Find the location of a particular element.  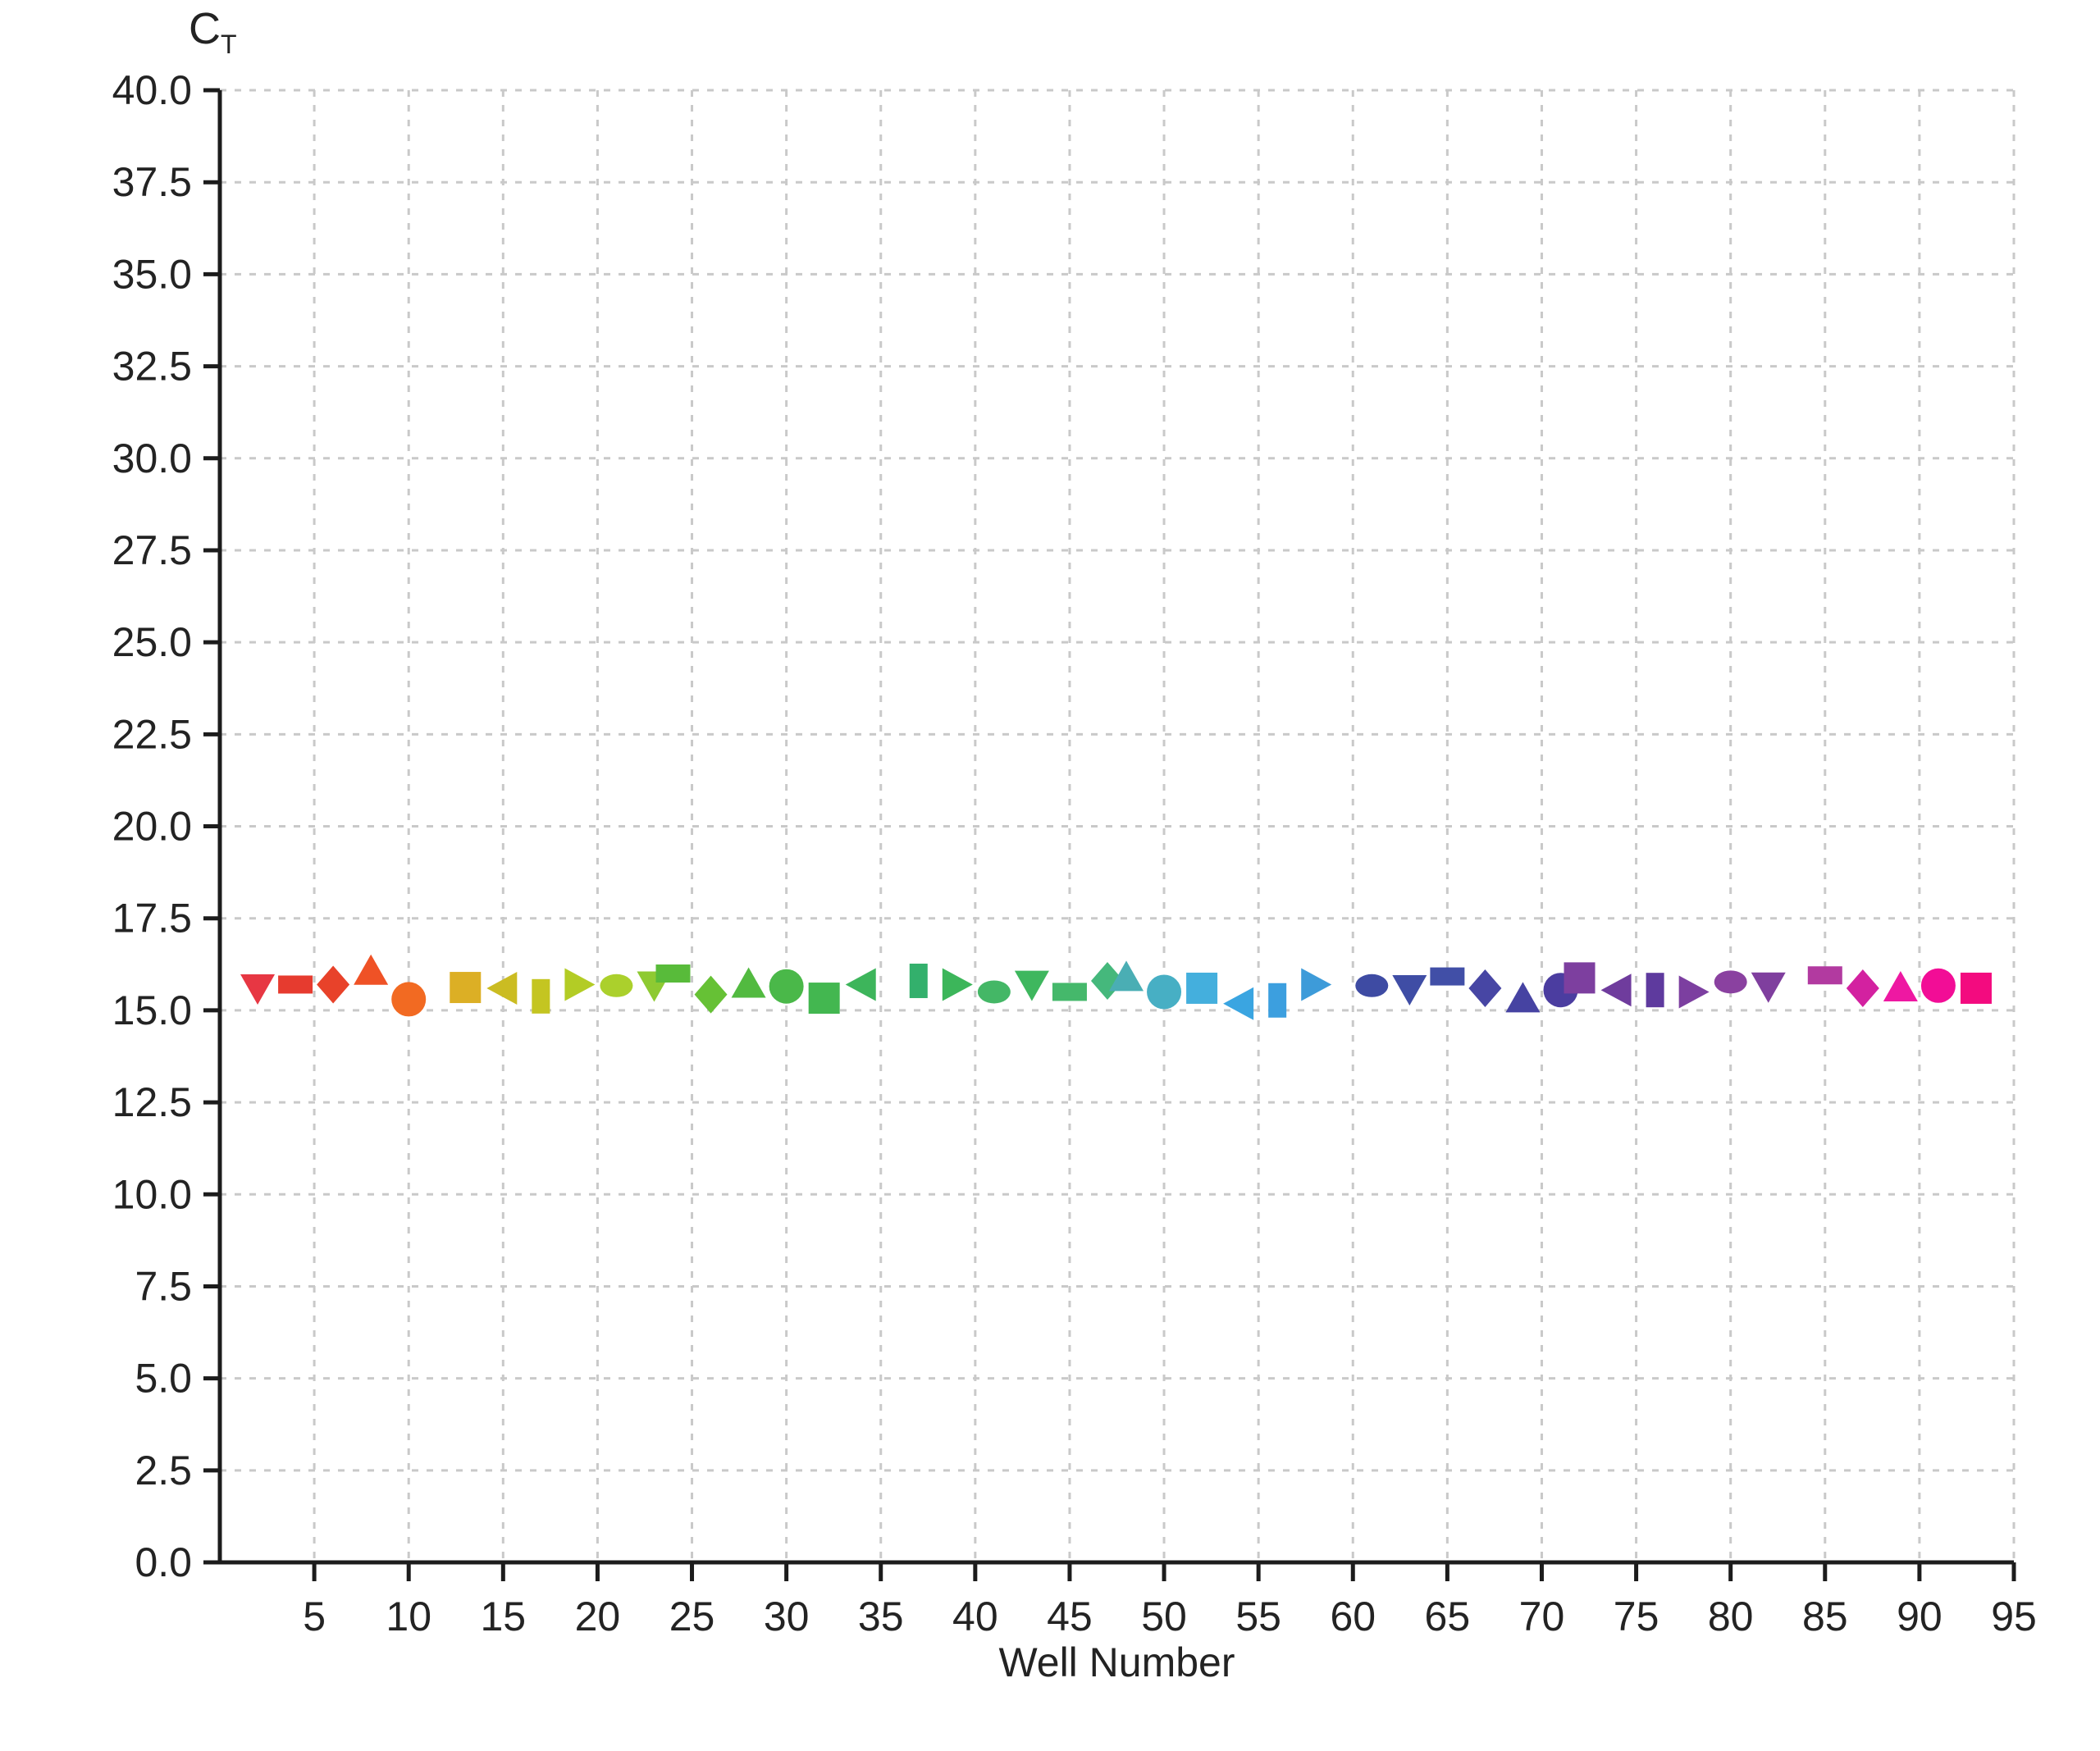

x-tick-label-30: 30 is located at coordinates (787, 1616).